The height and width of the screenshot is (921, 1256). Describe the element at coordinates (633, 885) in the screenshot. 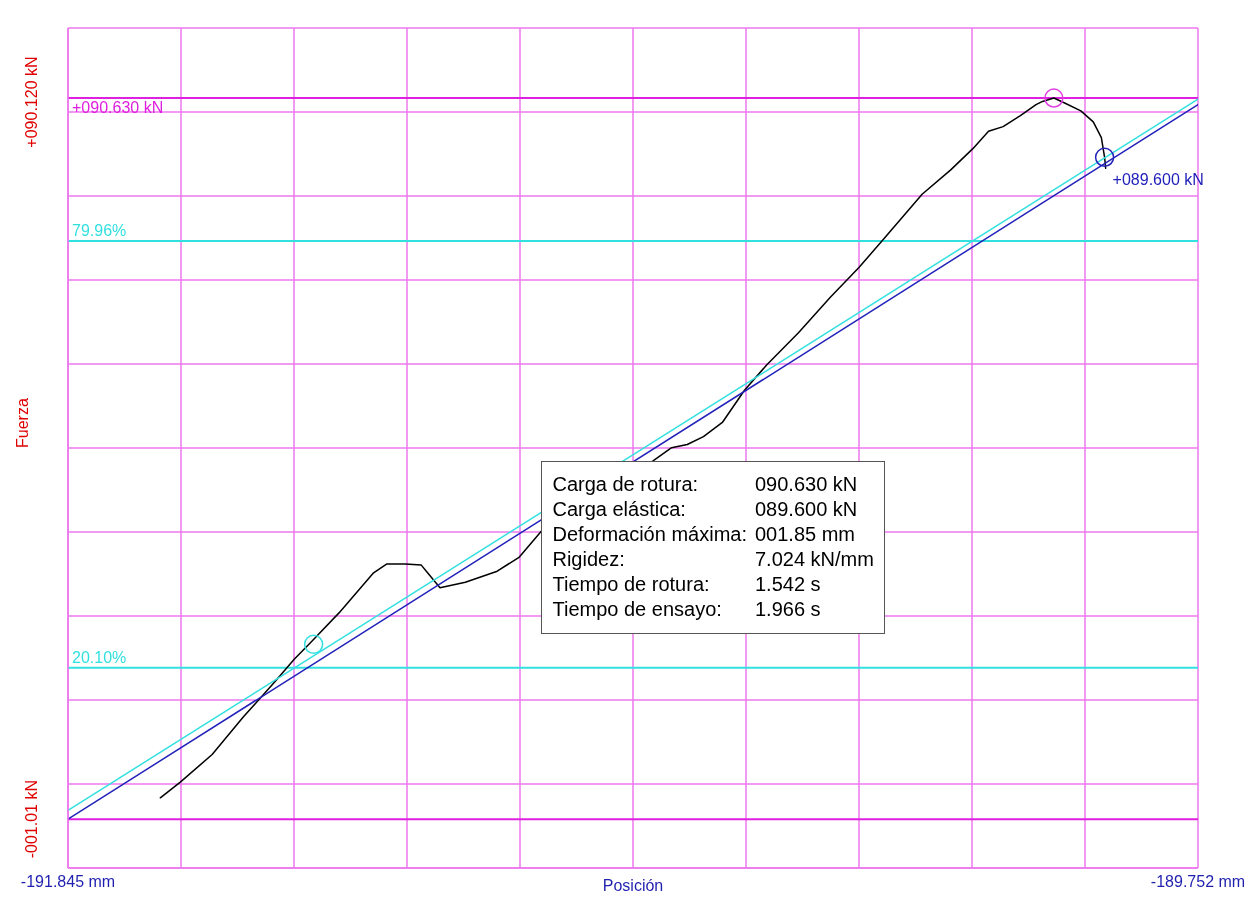

I see `x-axis-title: Posición` at that location.